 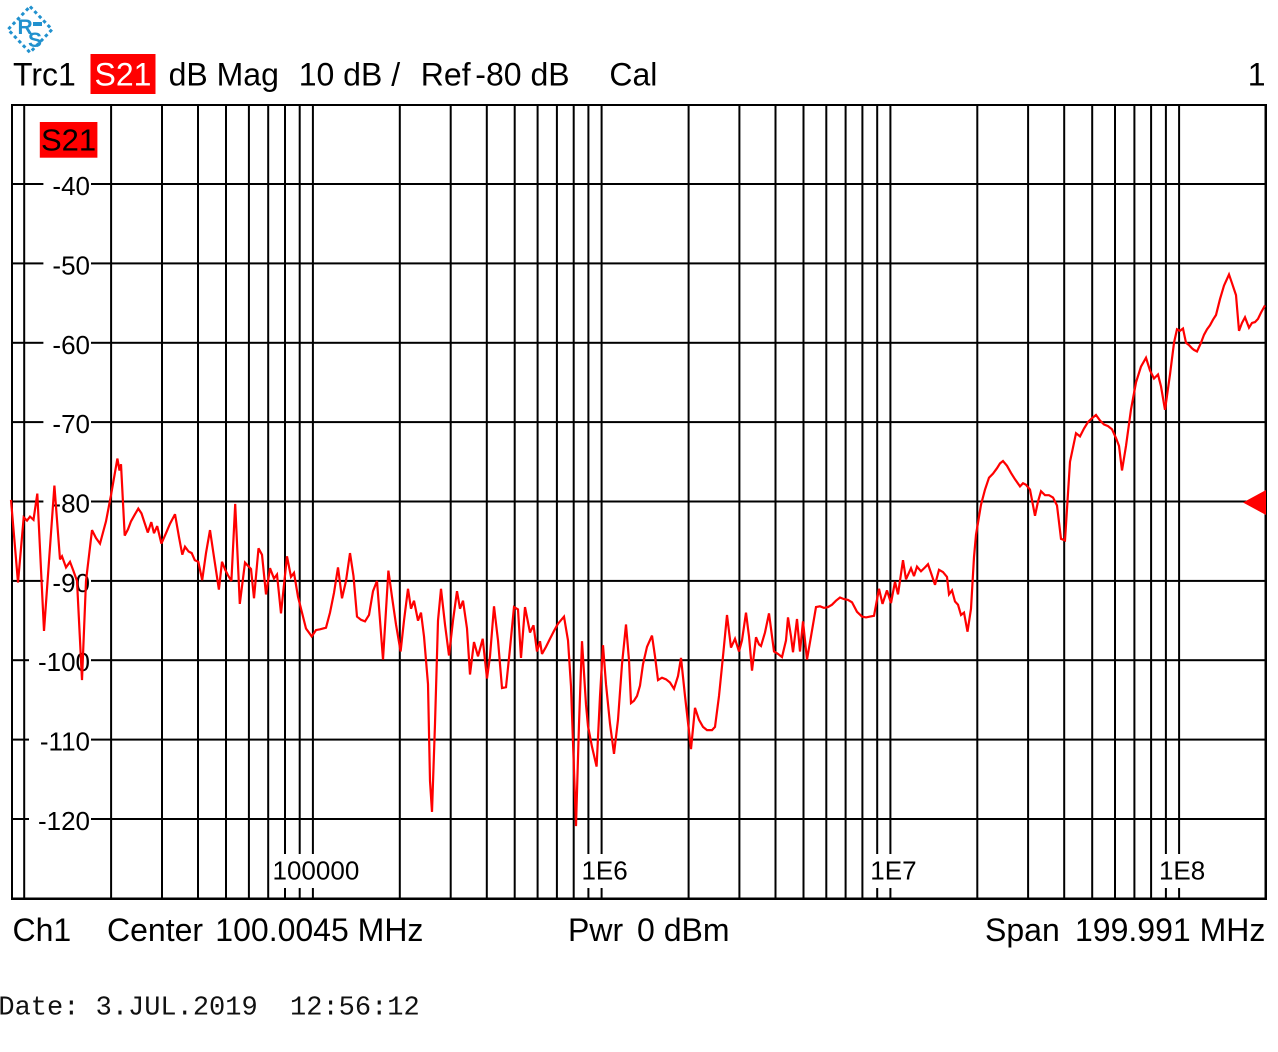 I want to click on svg-text: 1E8, so click(x=1182, y=871).